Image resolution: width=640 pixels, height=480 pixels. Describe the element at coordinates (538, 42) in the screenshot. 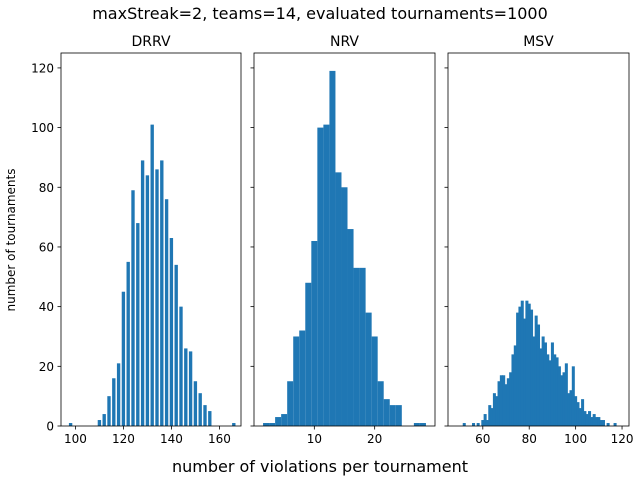

I see `msv-title: MSV` at that location.